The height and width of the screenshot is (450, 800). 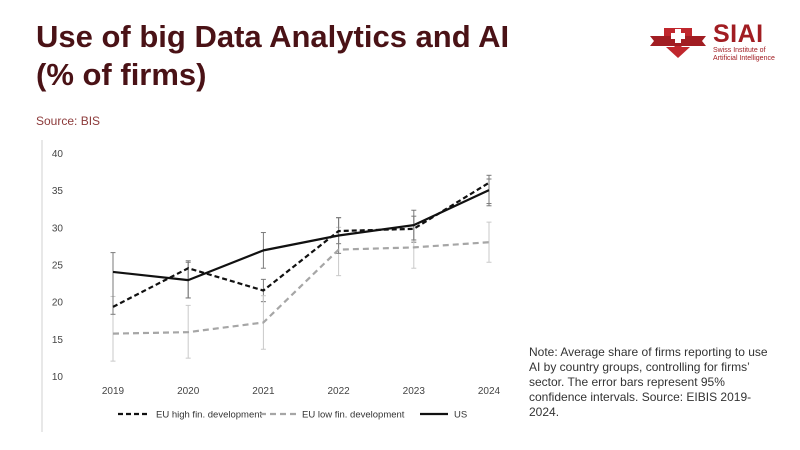 I want to click on y-tick-label: 35, so click(x=58, y=191).